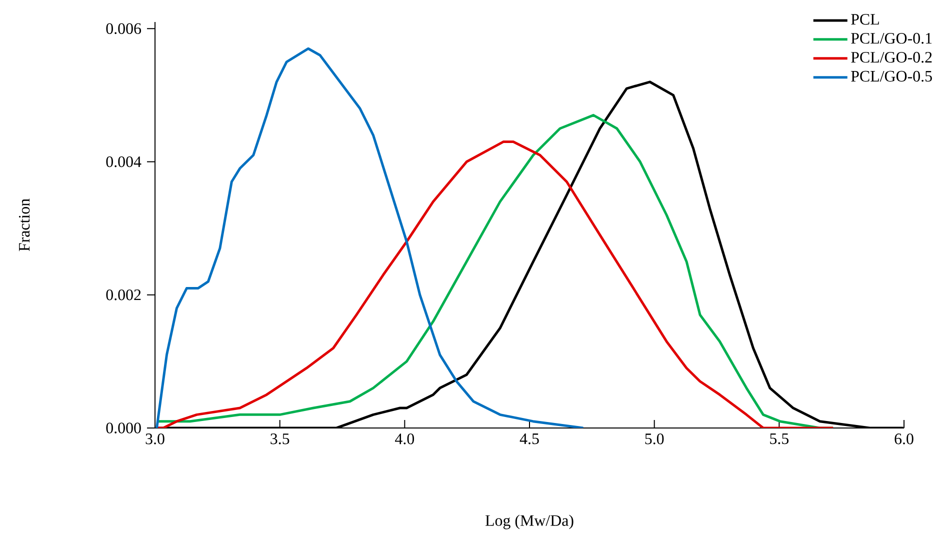  What do you see at coordinates (123, 428) in the screenshot?
I see `y-tick-label: 0.000` at bounding box center [123, 428].